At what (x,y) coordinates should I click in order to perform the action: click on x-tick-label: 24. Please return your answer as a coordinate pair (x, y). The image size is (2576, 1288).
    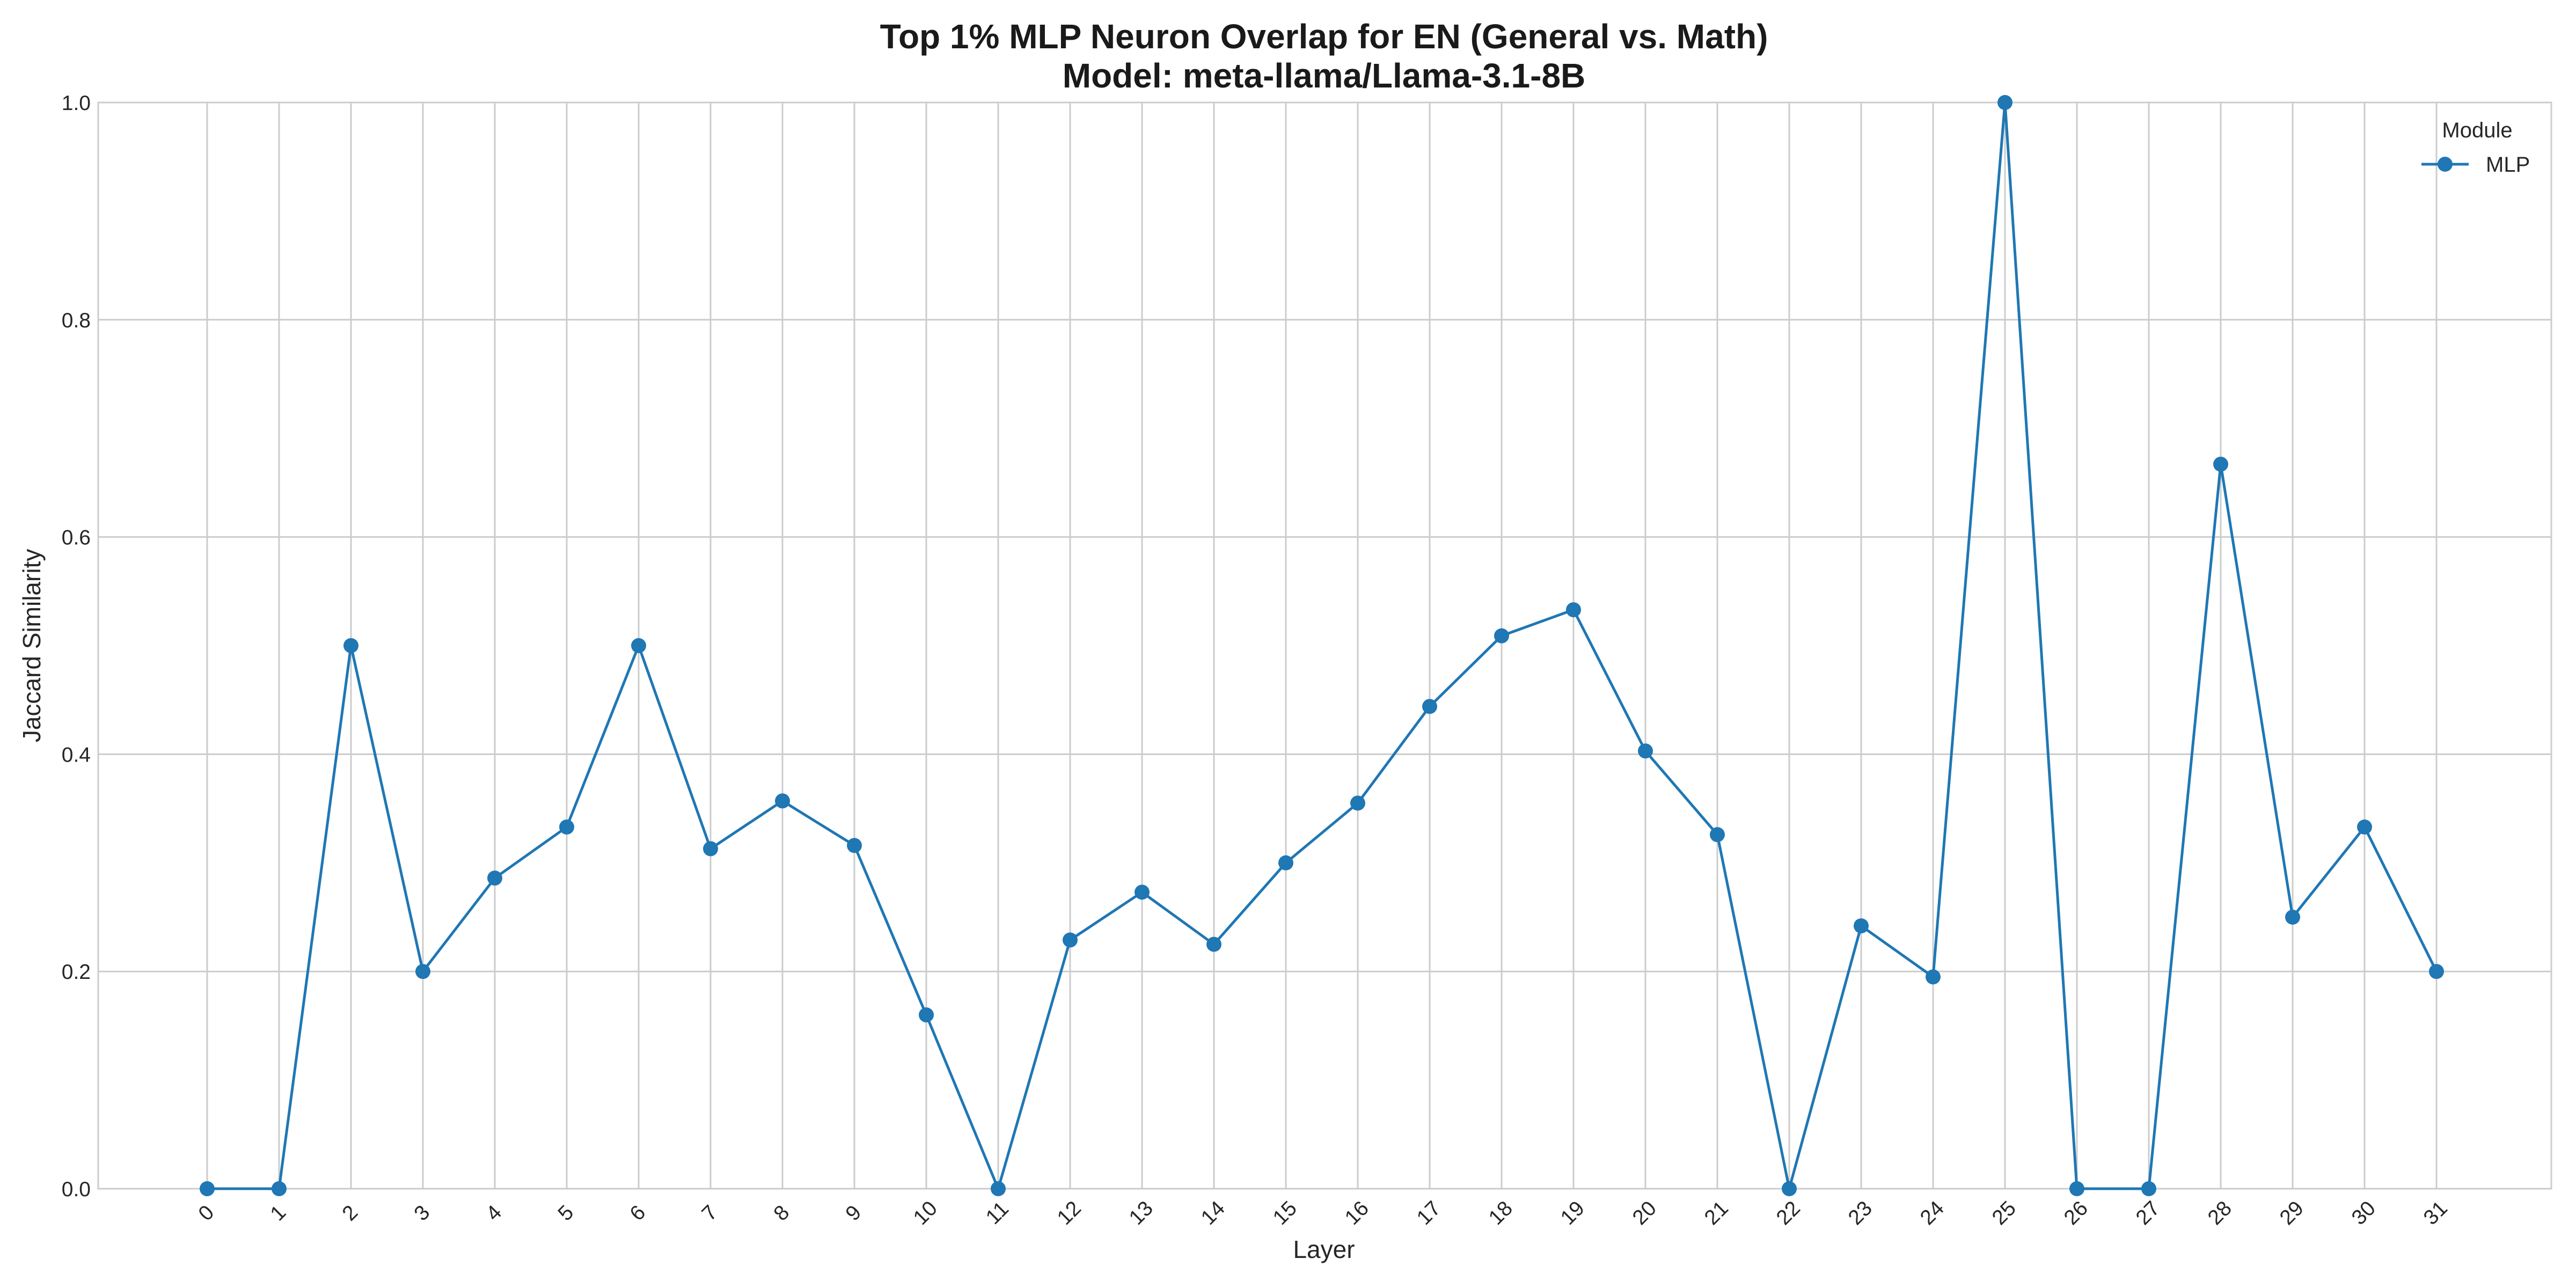
    Looking at the image, I should click on (1932, 1213).